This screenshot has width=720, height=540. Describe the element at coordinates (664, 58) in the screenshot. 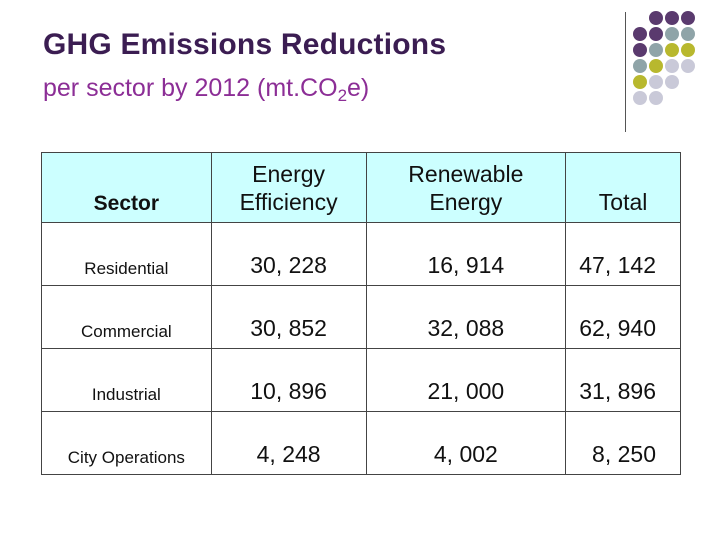

I see `decorative-dot-grid` at that location.